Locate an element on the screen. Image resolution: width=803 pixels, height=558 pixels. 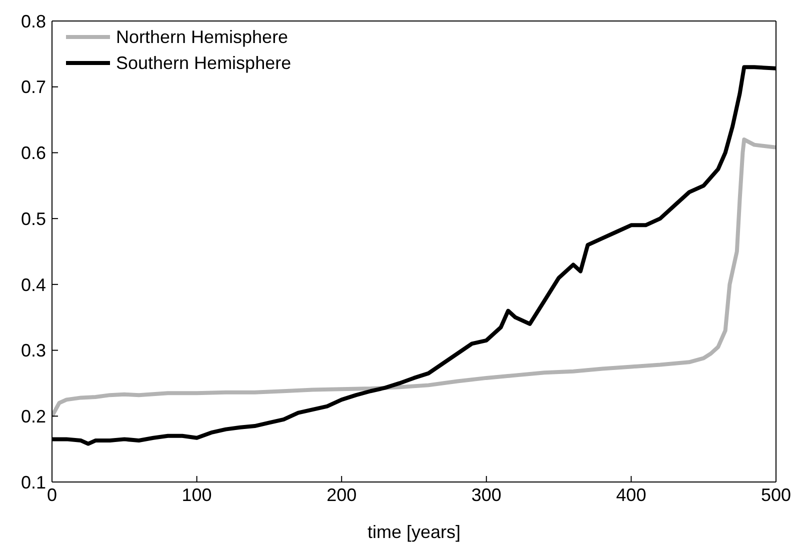
x-tick-label: 400 is located at coordinates (631, 494).